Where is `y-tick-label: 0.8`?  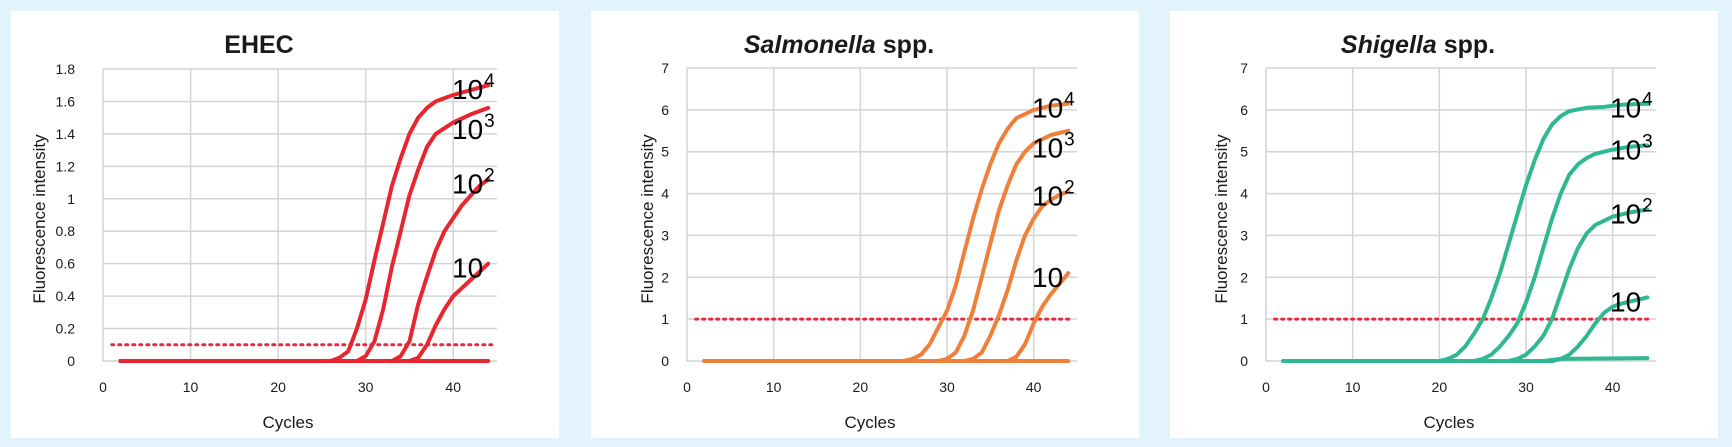
y-tick-label: 0.8 is located at coordinates (66, 231).